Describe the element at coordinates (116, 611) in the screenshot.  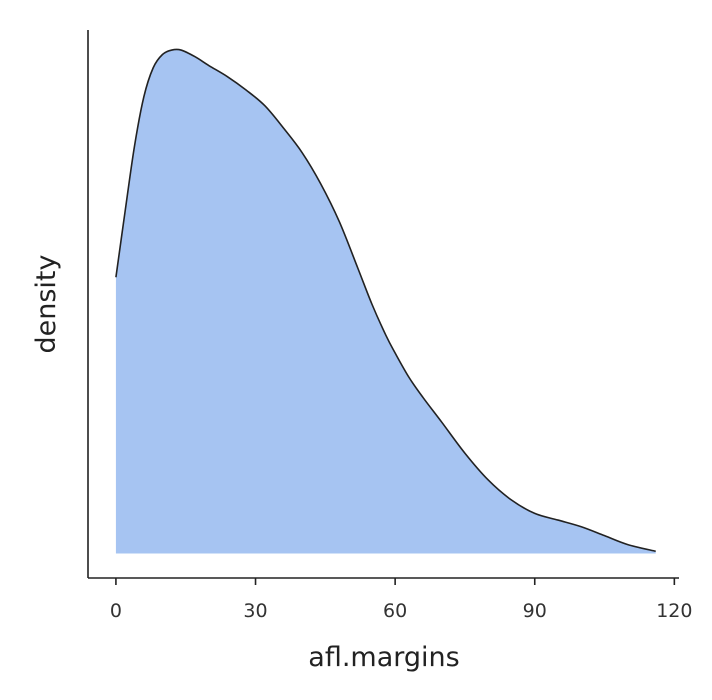
I see `x-tick-label: 0` at that location.